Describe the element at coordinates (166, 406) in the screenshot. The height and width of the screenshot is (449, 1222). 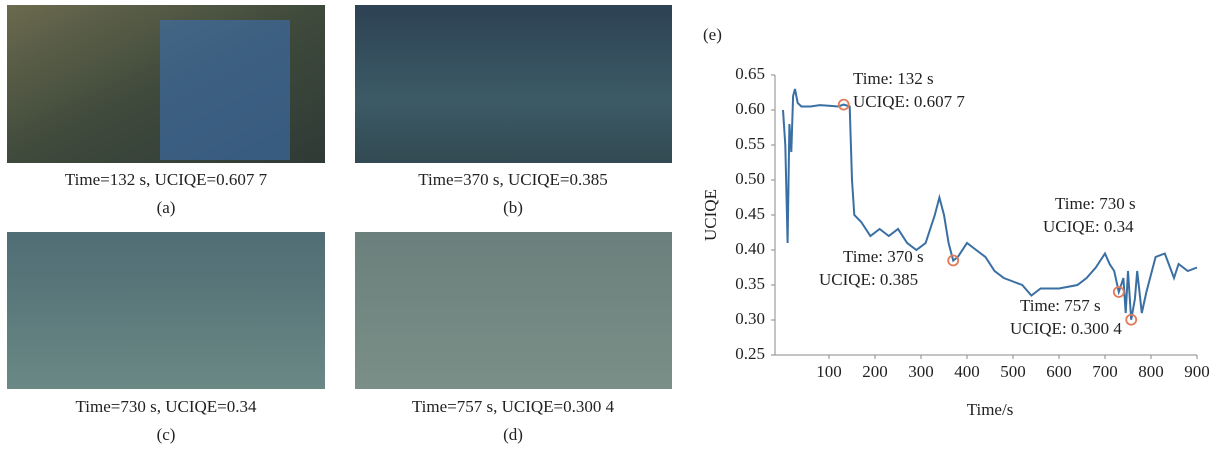
I see `caption: Time=730 s, UCIQE=0.34` at that location.